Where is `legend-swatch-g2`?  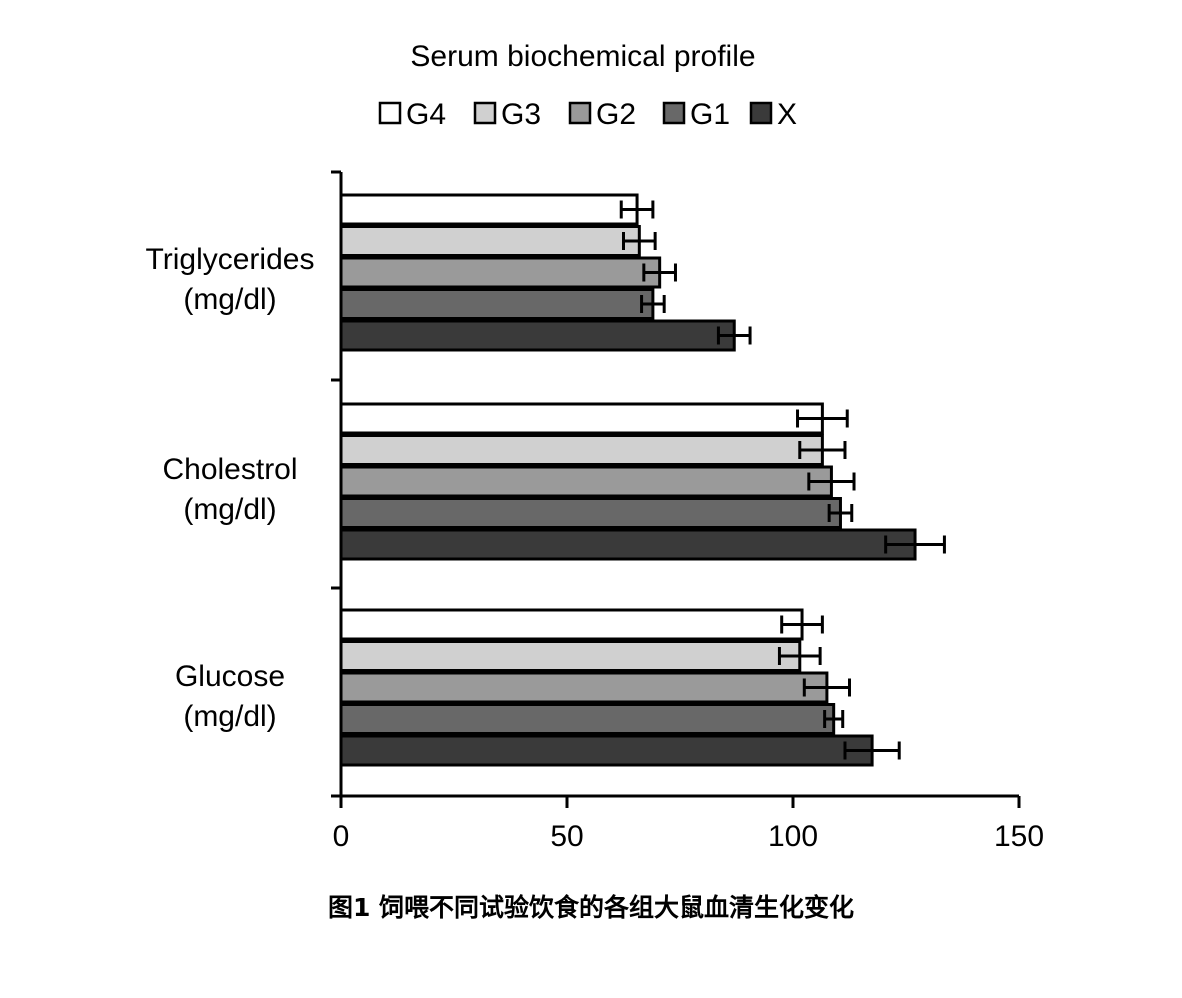 legend-swatch-g2 is located at coordinates (580, 113).